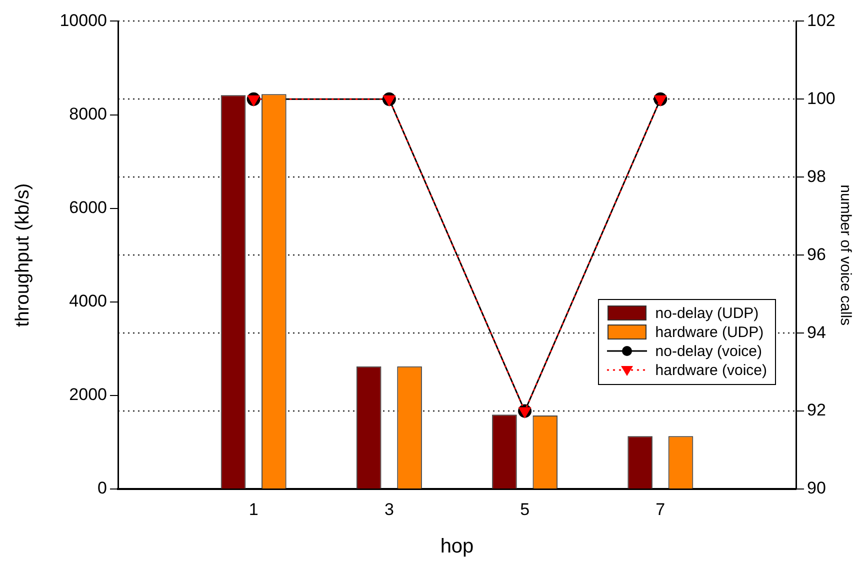 The height and width of the screenshot is (571, 866). What do you see at coordinates (711, 370) in the screenshot?
I see `legend-label: hardware (voice)` at bounding box center [711, 370].